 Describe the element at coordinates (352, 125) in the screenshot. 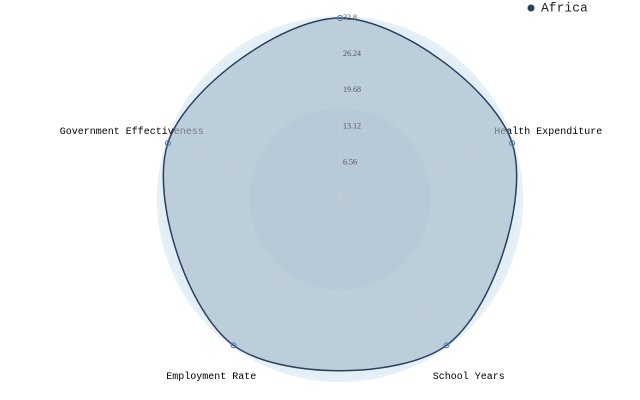

I see `tick-label: 13.12` at that location.